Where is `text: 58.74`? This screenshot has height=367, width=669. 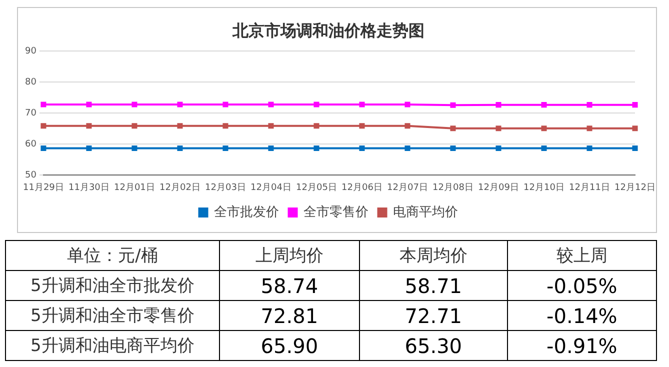 text: 58.74 is located at coordinates (289, 285).